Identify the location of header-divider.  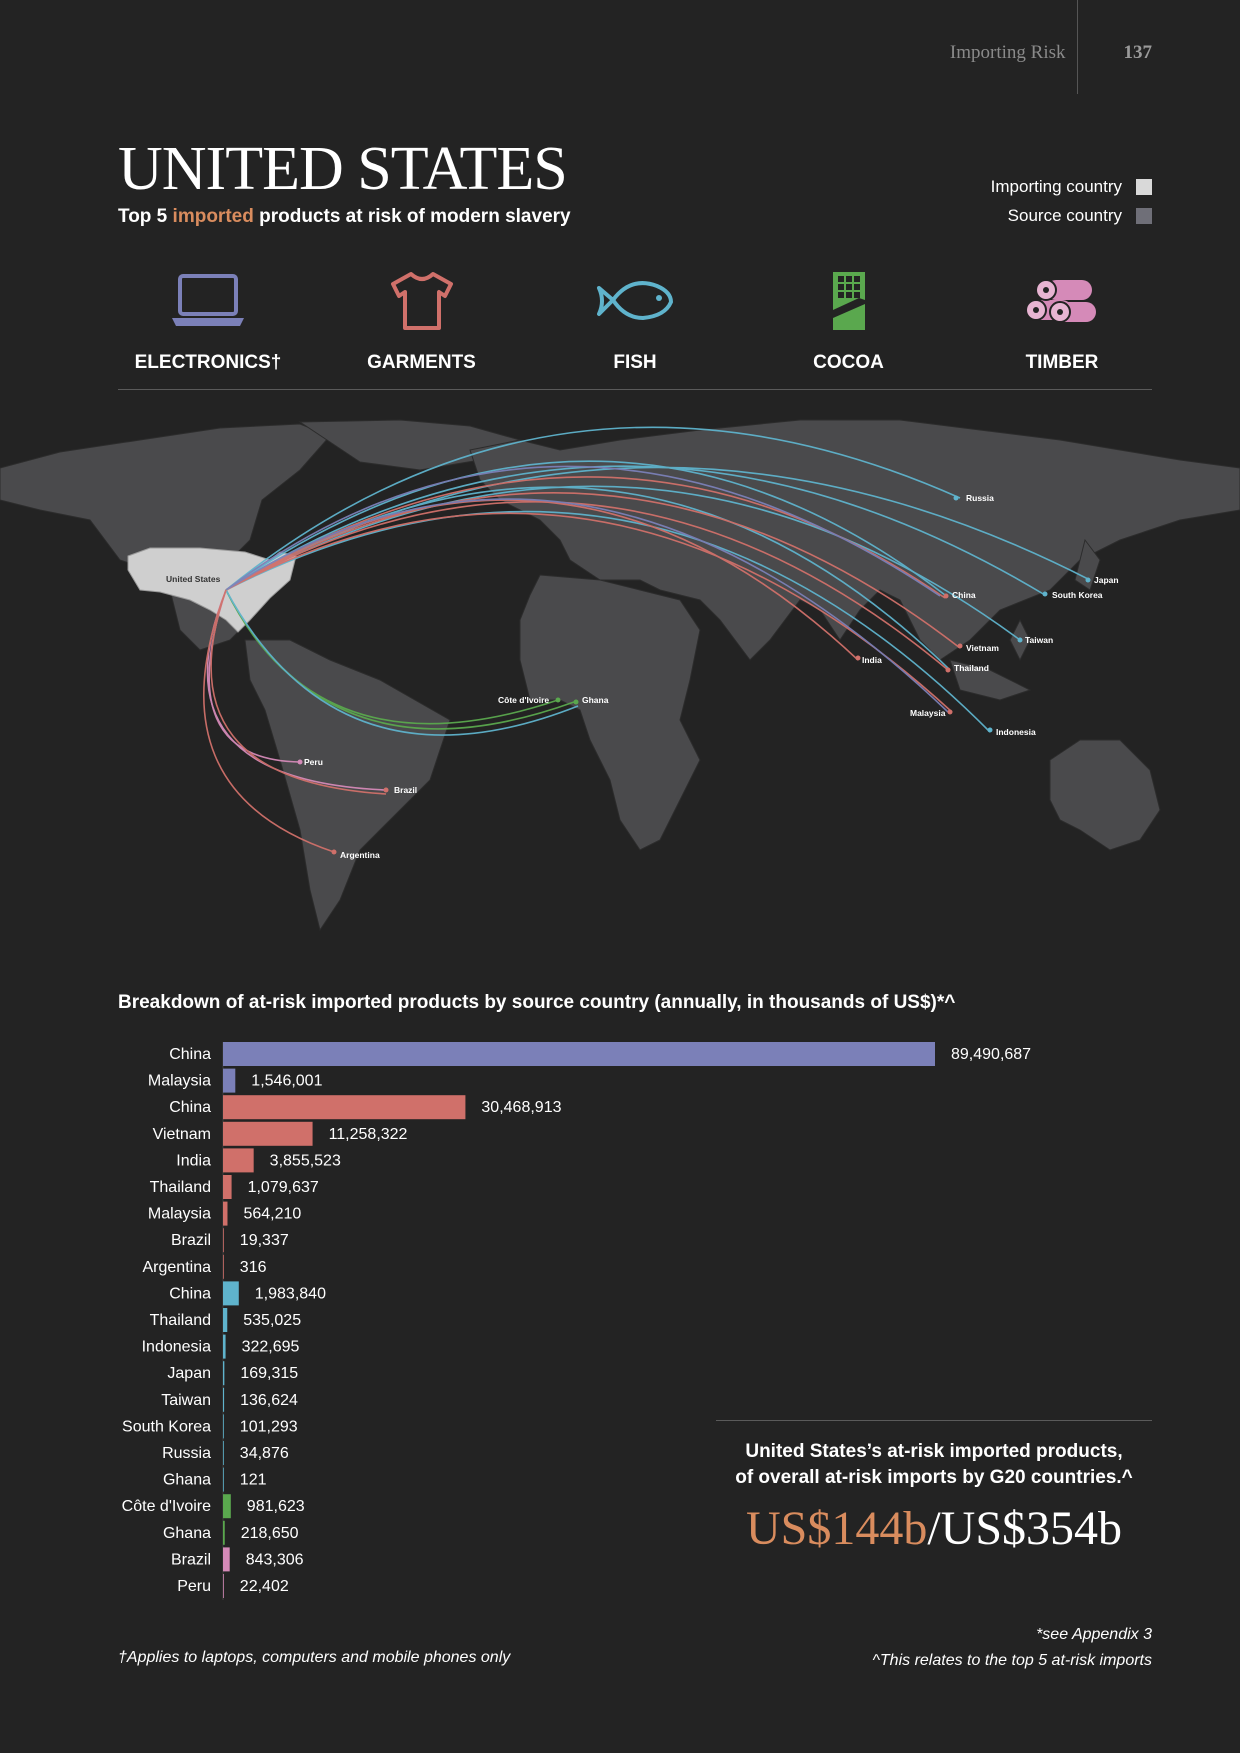
(1077, 47).